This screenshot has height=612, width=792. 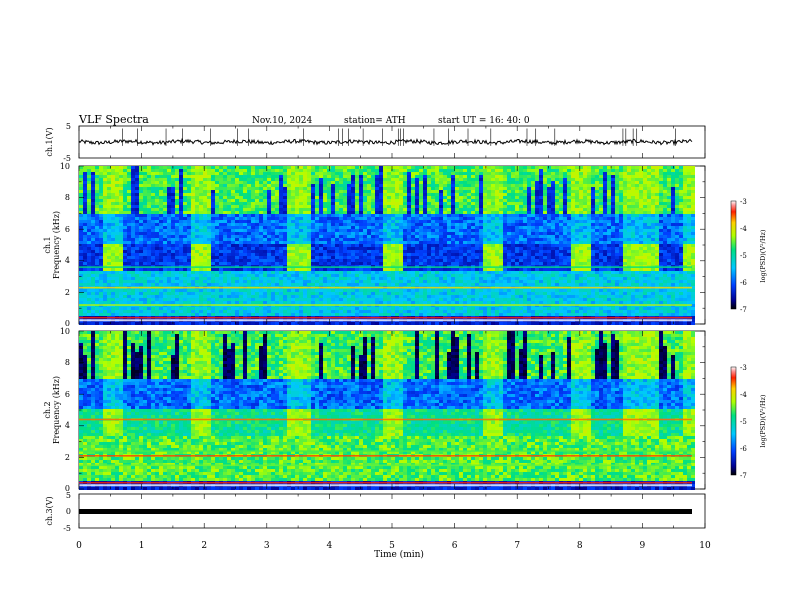 What do you see at coordinates (282, 121) in the screenshot?
I see `date-label: Nov.10, 2024` at bounding box center [282, 121].